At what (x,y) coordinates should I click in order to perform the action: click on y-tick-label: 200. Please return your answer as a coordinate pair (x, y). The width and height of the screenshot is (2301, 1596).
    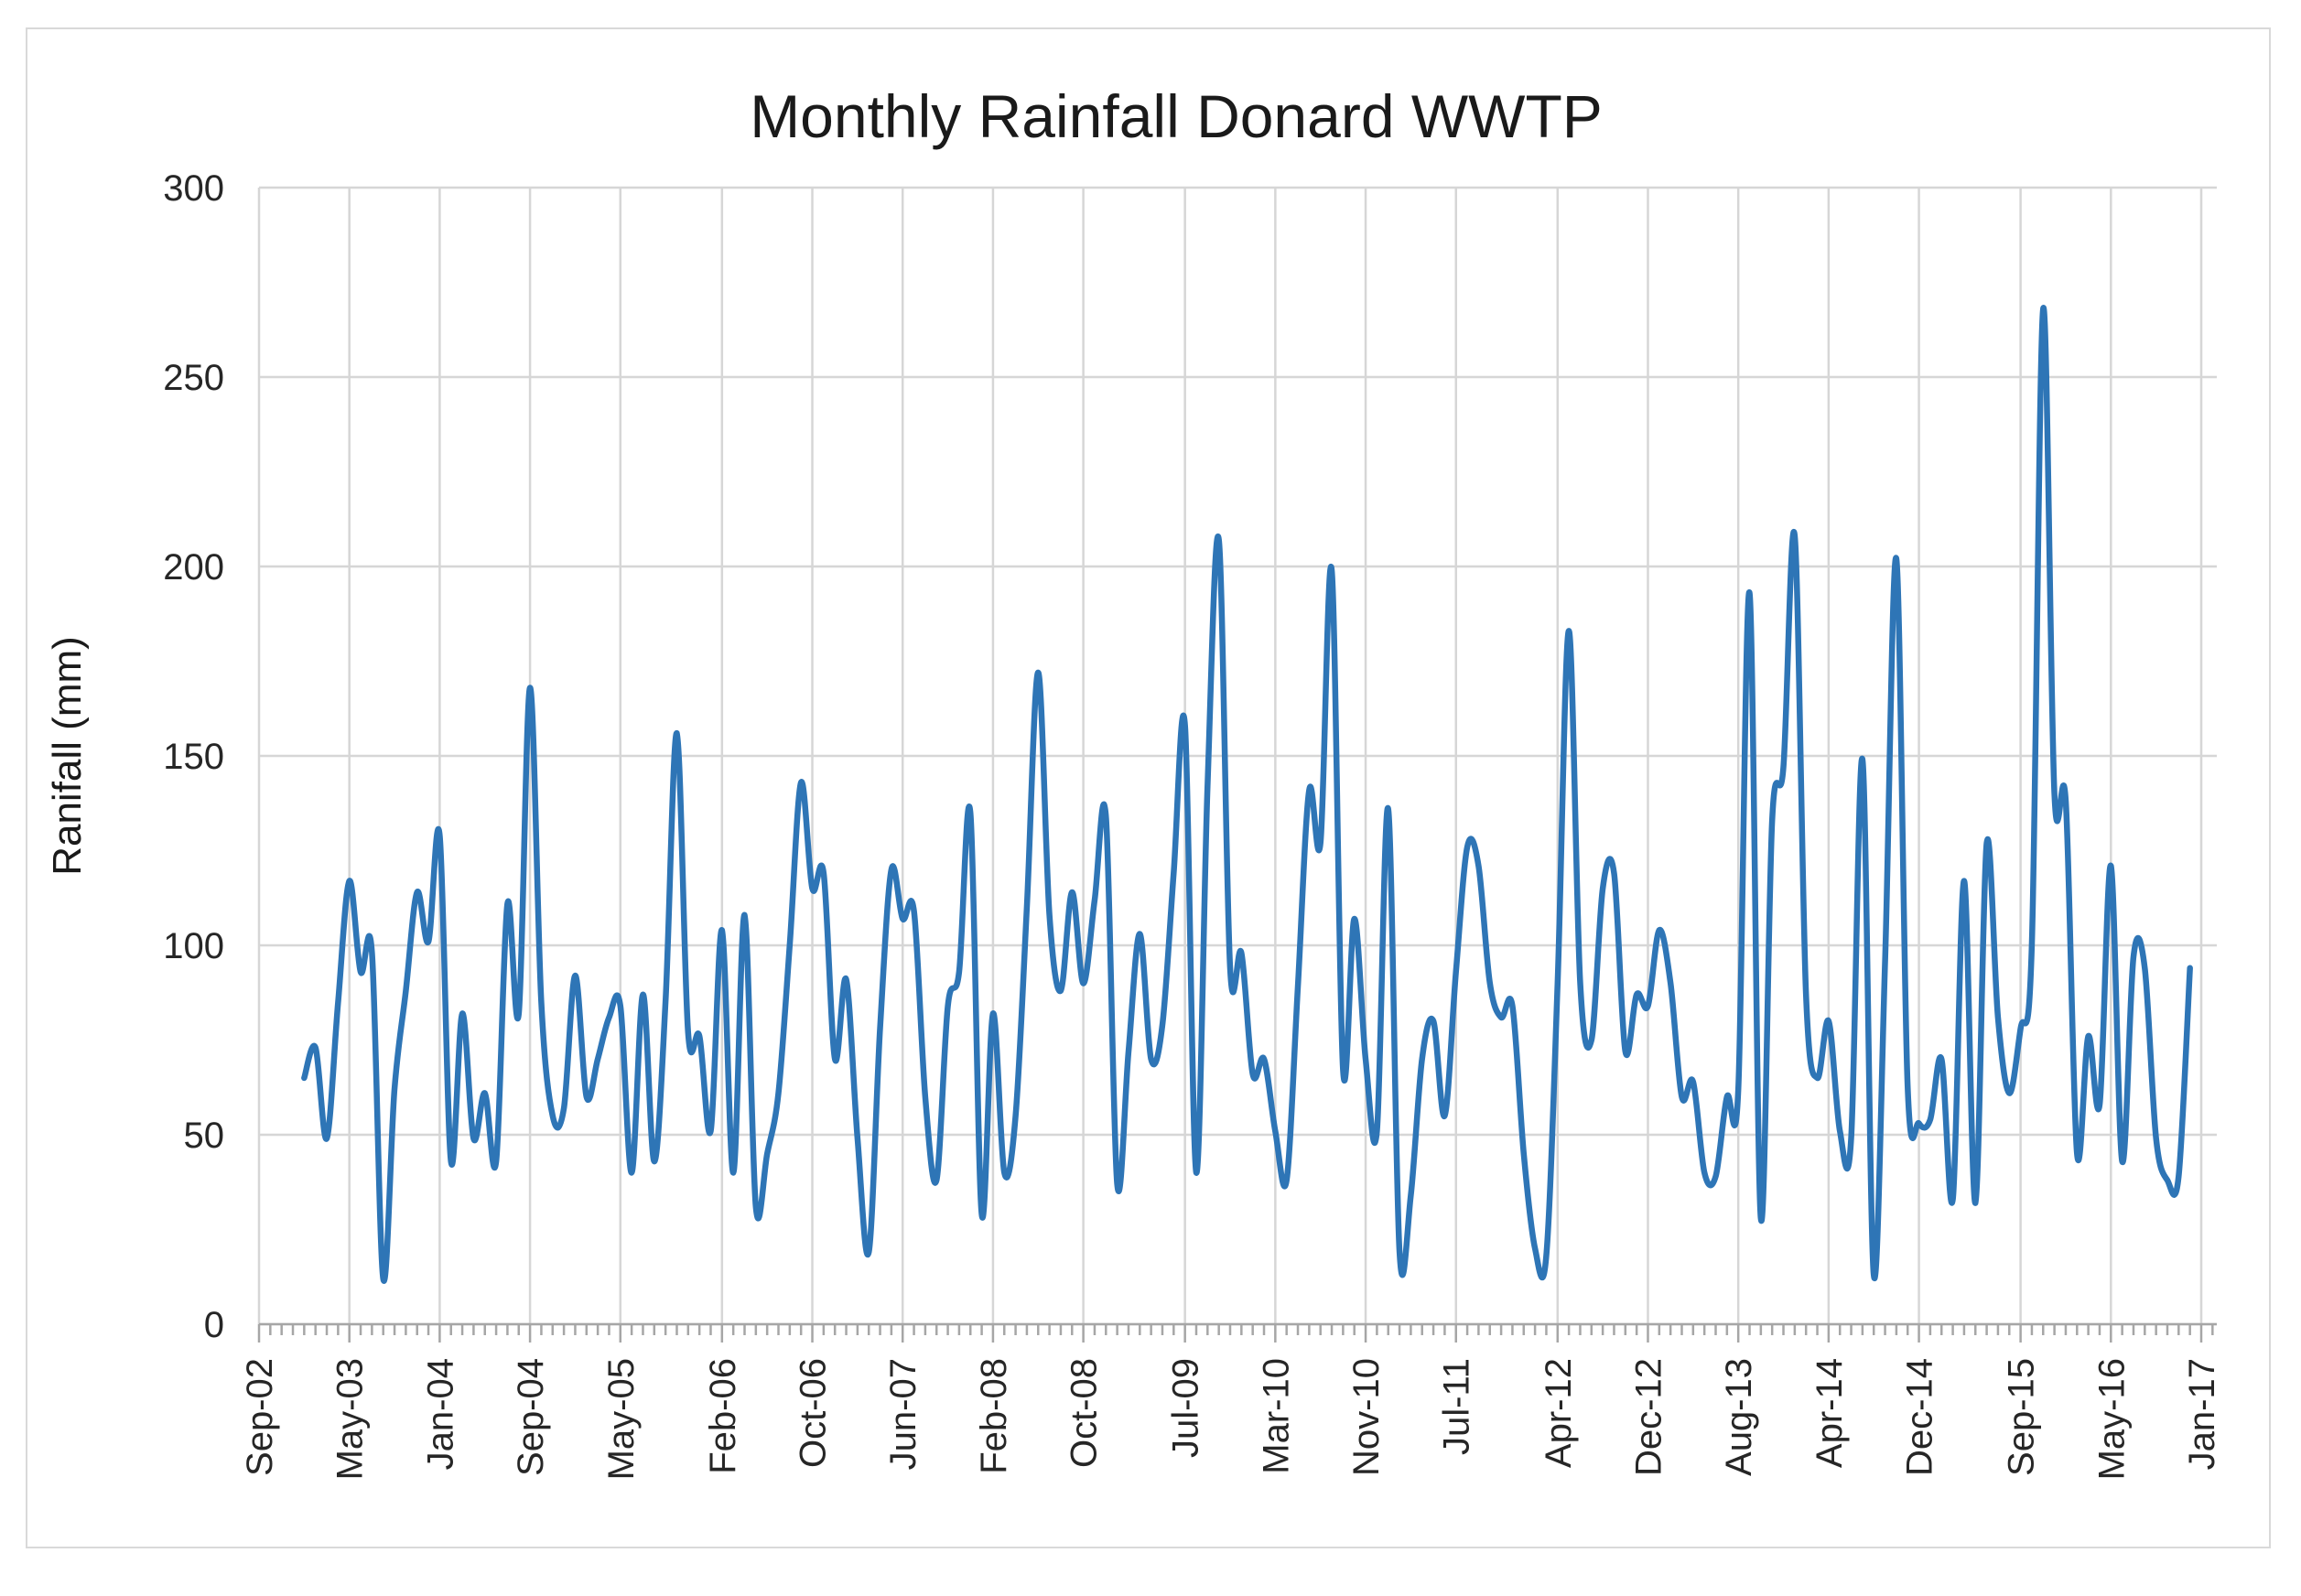
    Looking at the image, I should click on (193, 567).